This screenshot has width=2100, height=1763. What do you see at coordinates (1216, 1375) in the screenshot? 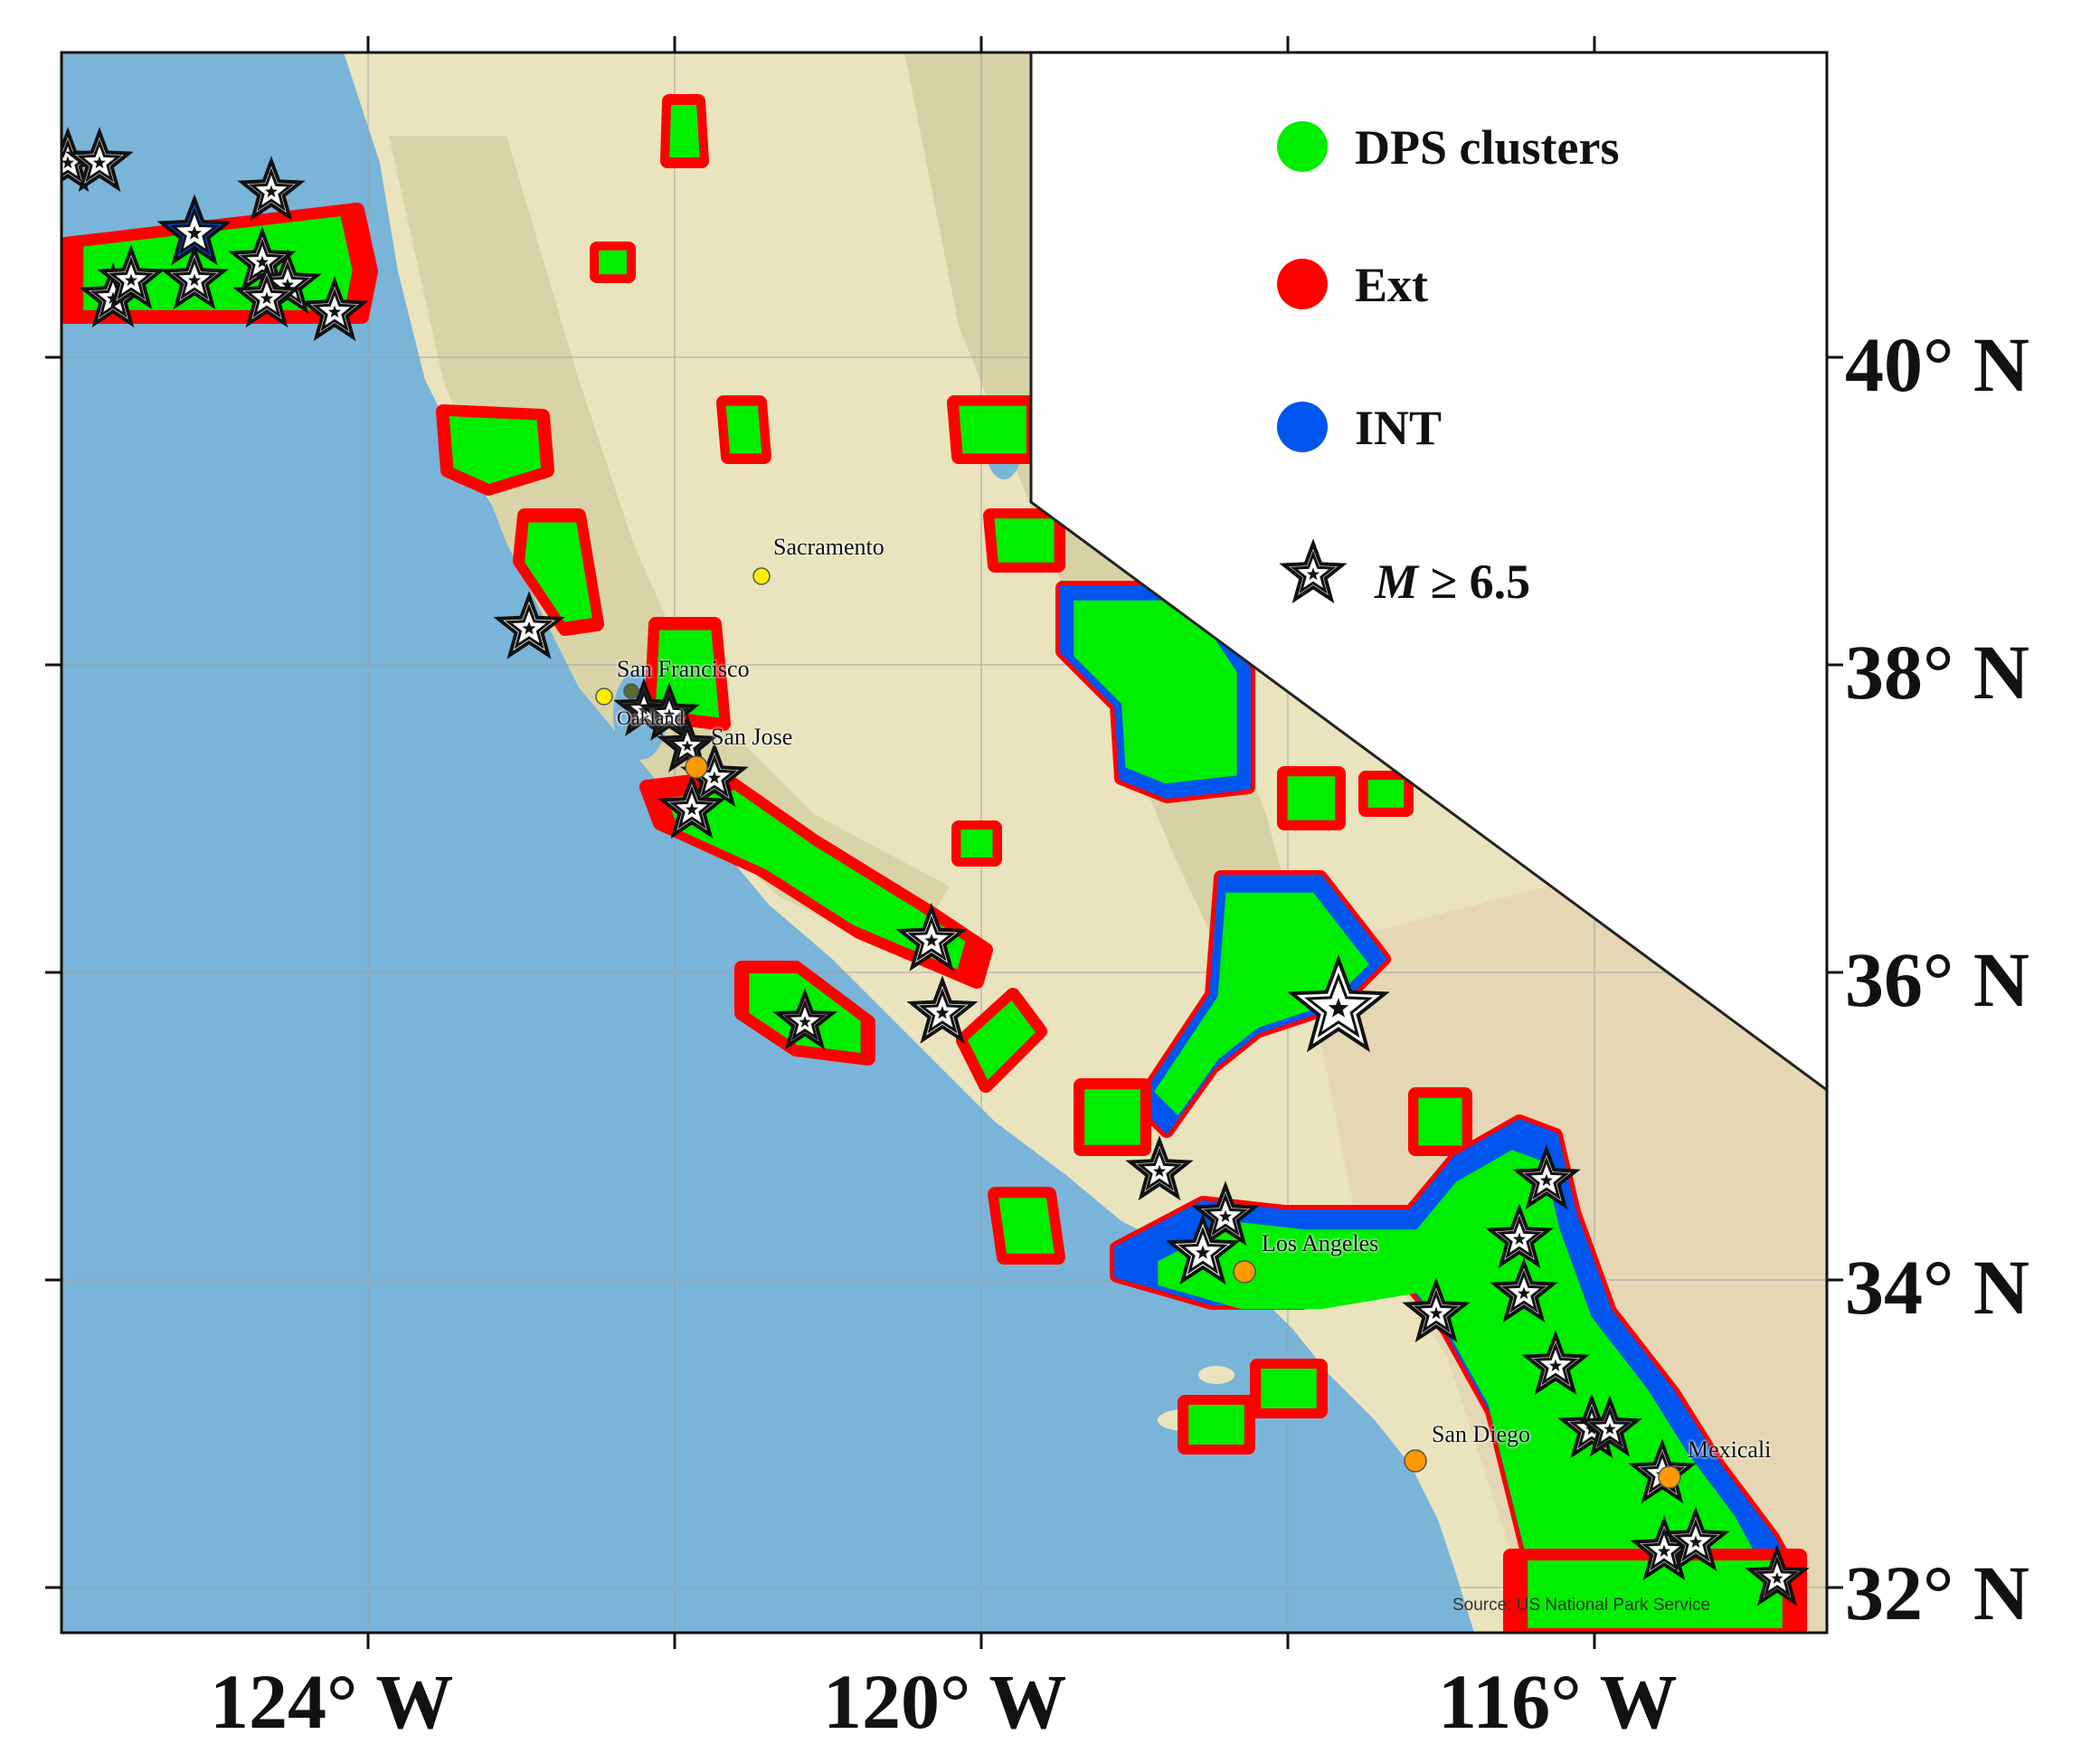
I see `channel-island` at bounding box center [1216, 1375].